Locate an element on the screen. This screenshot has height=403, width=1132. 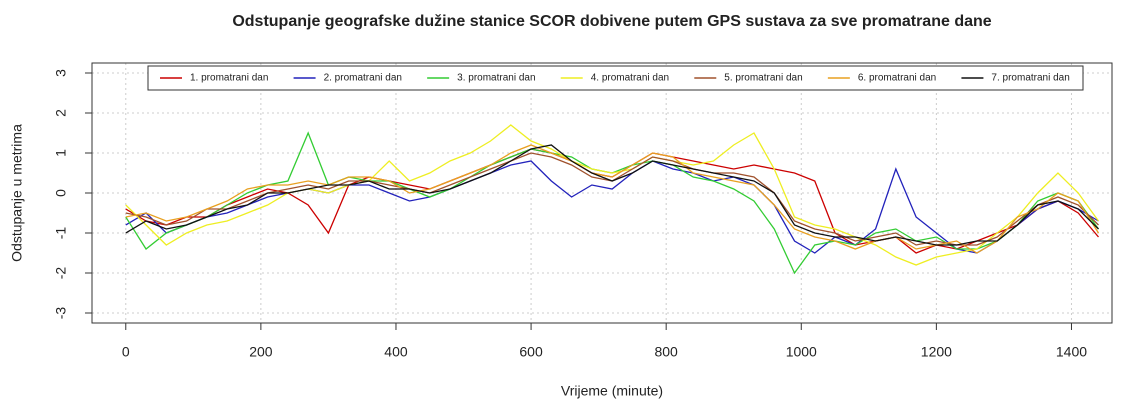
x-tick-label: 200 is located at coordinates (261, 352).